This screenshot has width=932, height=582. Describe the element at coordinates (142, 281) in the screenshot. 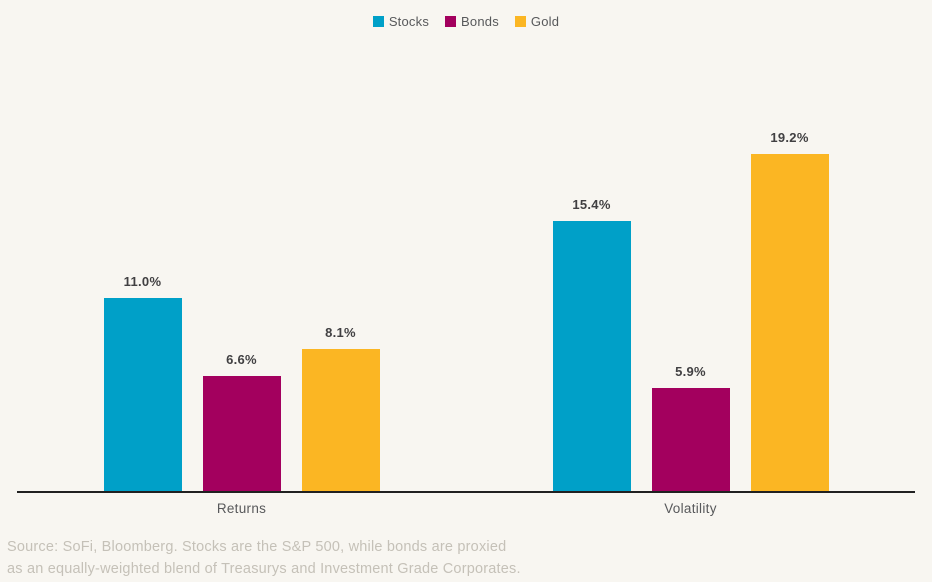

I see `value-label: 11.0%` at that location.